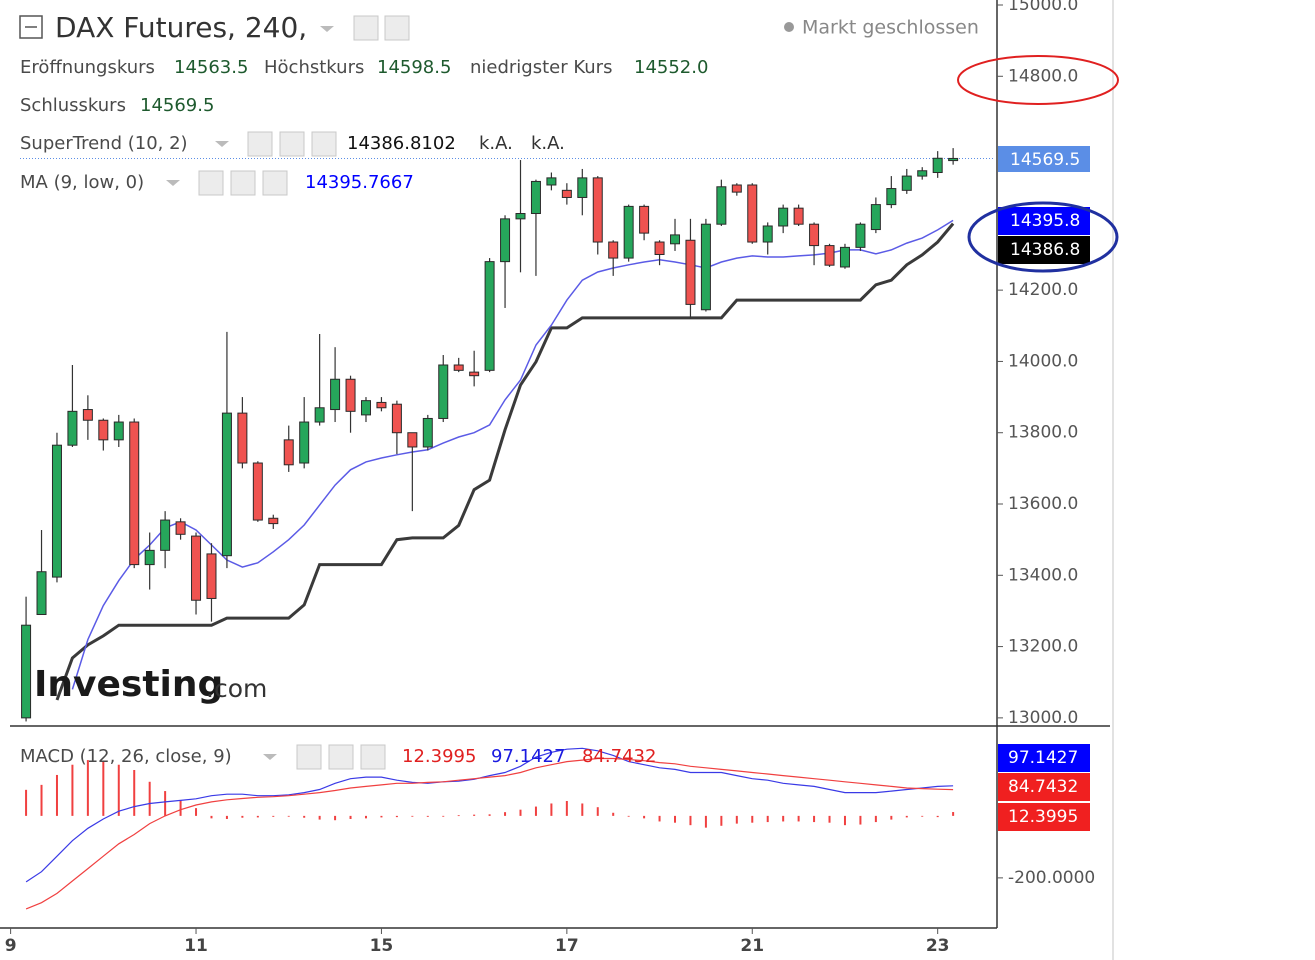 This screenshot has width=1315, height=960. What do you see at coordinates (619, 756) in the screenshot?
I see `macd-signal-value: 84.7432` at bounding box center [619, 756].